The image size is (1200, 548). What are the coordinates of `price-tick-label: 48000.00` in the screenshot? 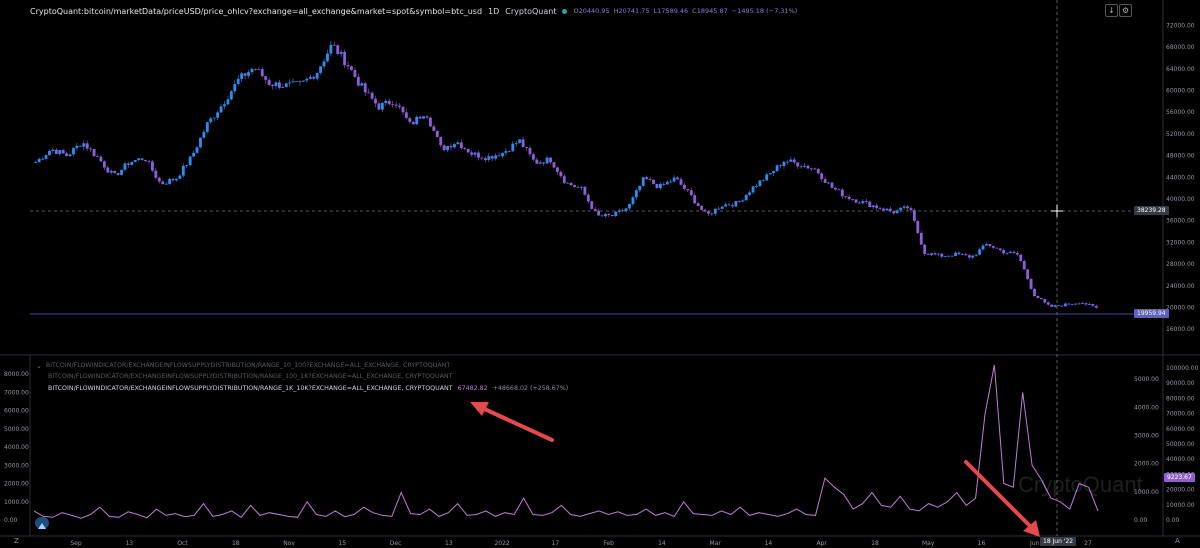 It's located at (1180, 156).